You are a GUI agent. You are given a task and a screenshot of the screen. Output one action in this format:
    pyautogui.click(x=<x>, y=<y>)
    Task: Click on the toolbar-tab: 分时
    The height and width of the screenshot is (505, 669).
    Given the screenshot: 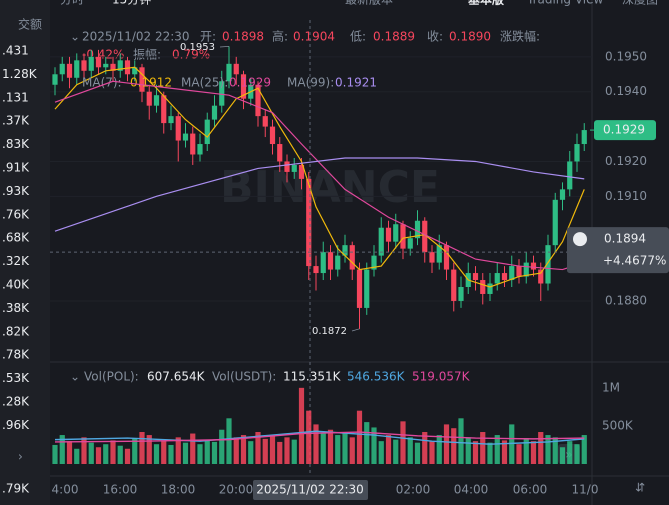 What is the action you would take?
    pyautogui.click(x=72, y=3)
    